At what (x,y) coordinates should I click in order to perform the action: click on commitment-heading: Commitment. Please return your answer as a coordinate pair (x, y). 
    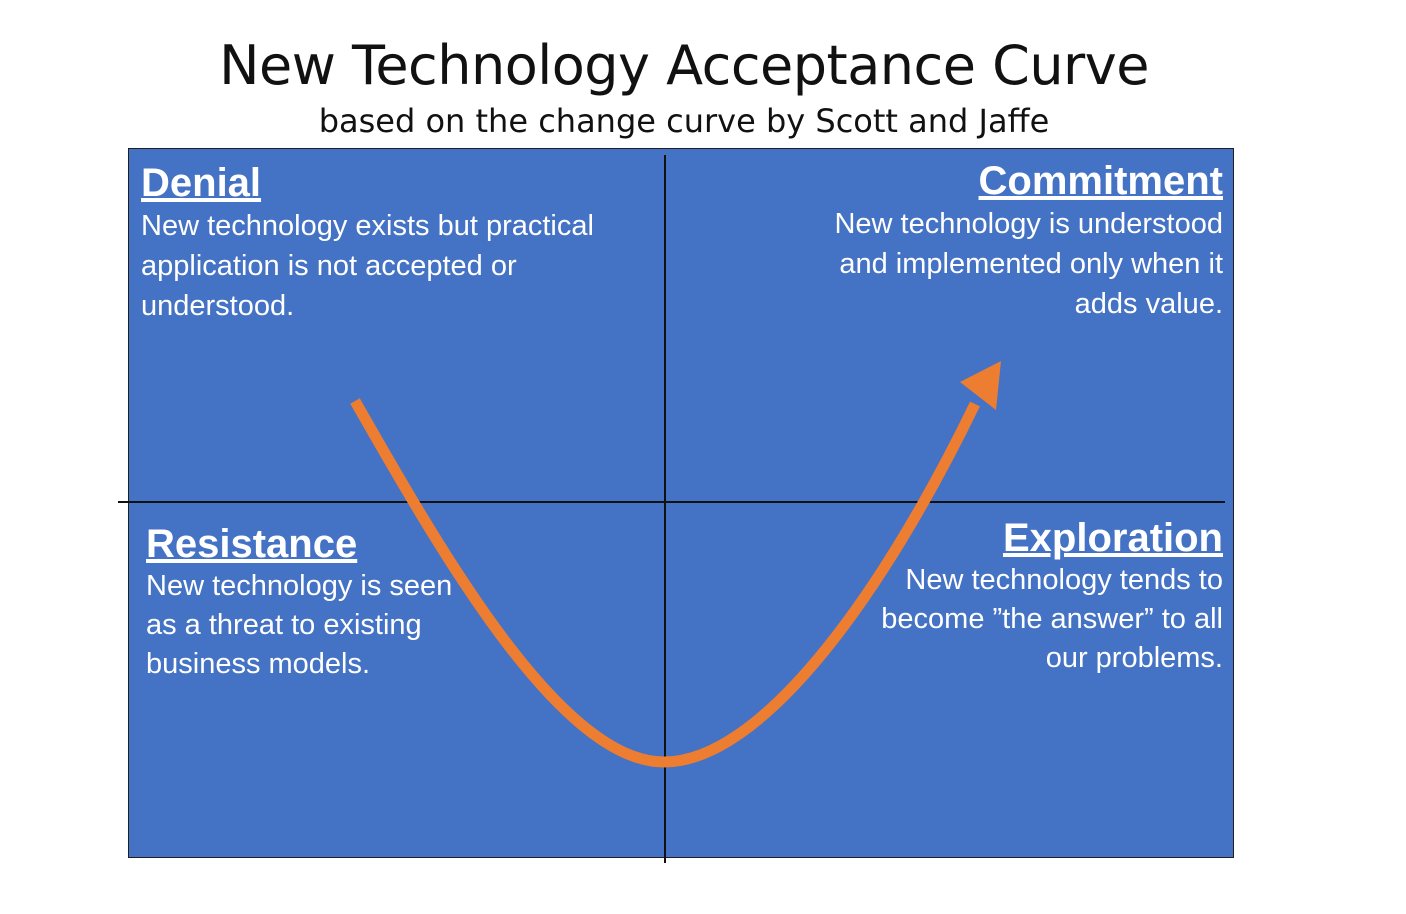
    Looking at the image, I should click on (1100, 181).